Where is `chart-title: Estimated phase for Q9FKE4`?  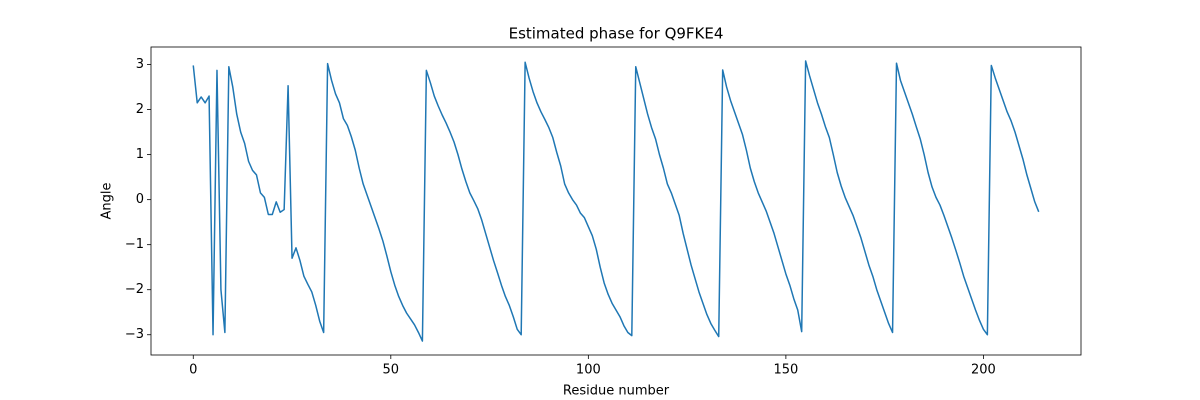 chart-title: Estimated phase for Q9FKE4 is located at coordinates (616, 34).